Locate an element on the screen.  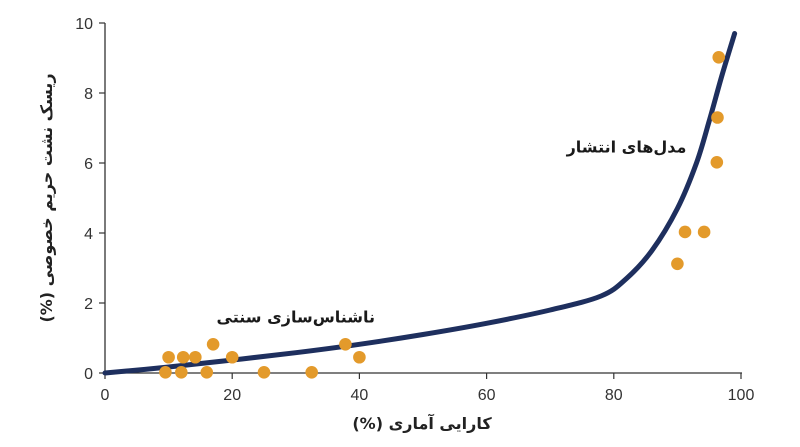
x-axis-label: کارایی آماری (%) is located at coordinates (422, 423).